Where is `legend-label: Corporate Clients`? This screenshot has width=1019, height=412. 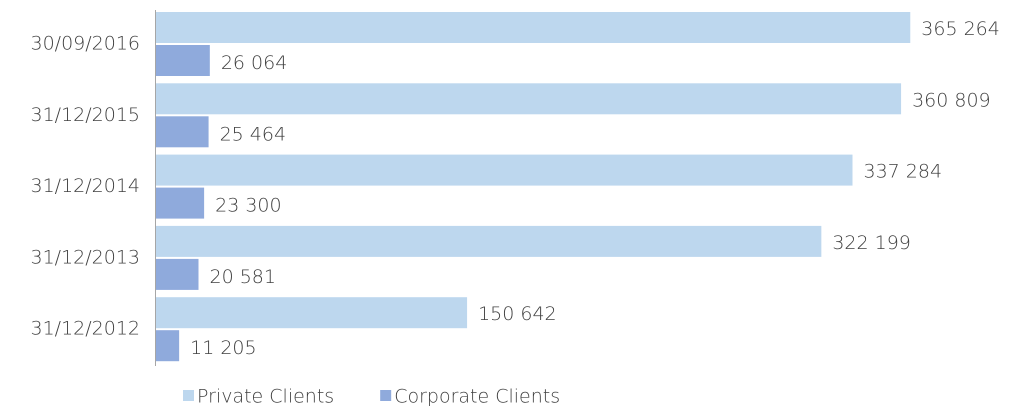
legend-label: Corporate Clients is located at coordinates (477, 397).